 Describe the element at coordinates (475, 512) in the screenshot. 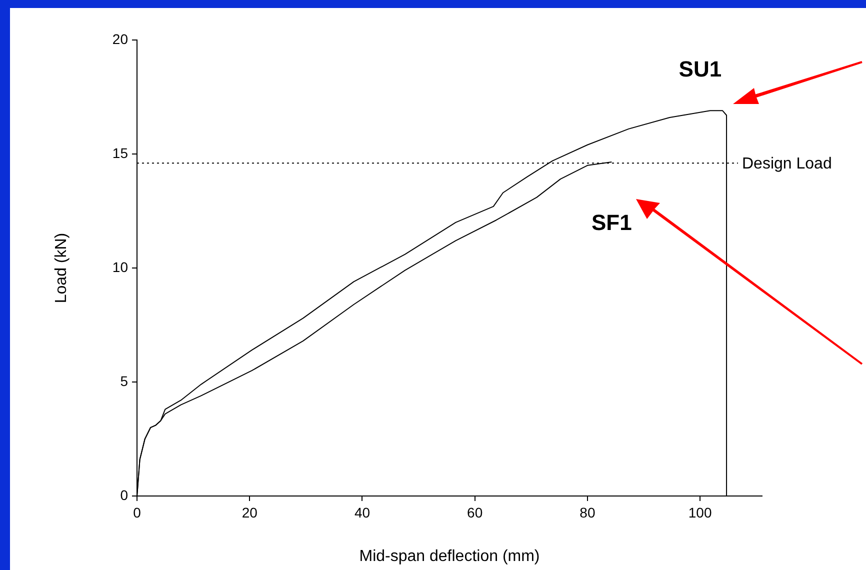

I see `x-tick-label: 60` at that location.